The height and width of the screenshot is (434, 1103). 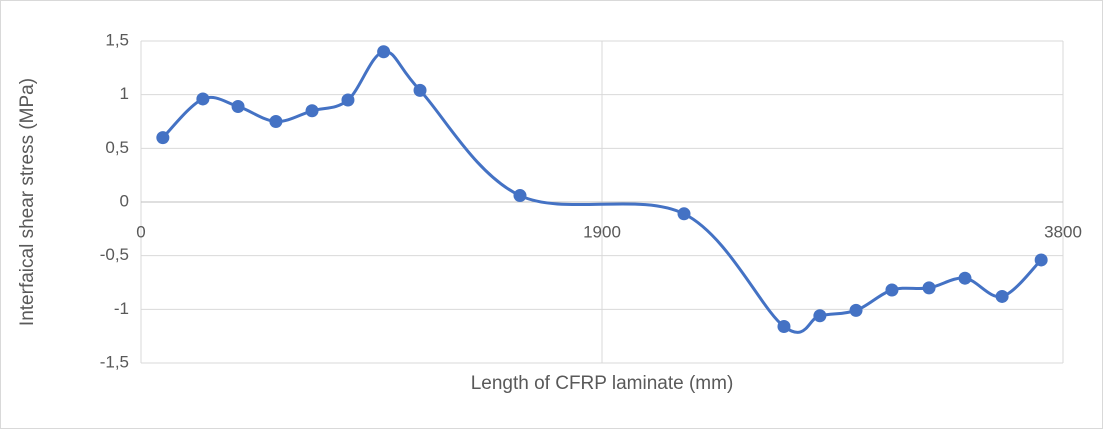 I want to click on x-tick-label: 3800, so click(x=1063, y=231).